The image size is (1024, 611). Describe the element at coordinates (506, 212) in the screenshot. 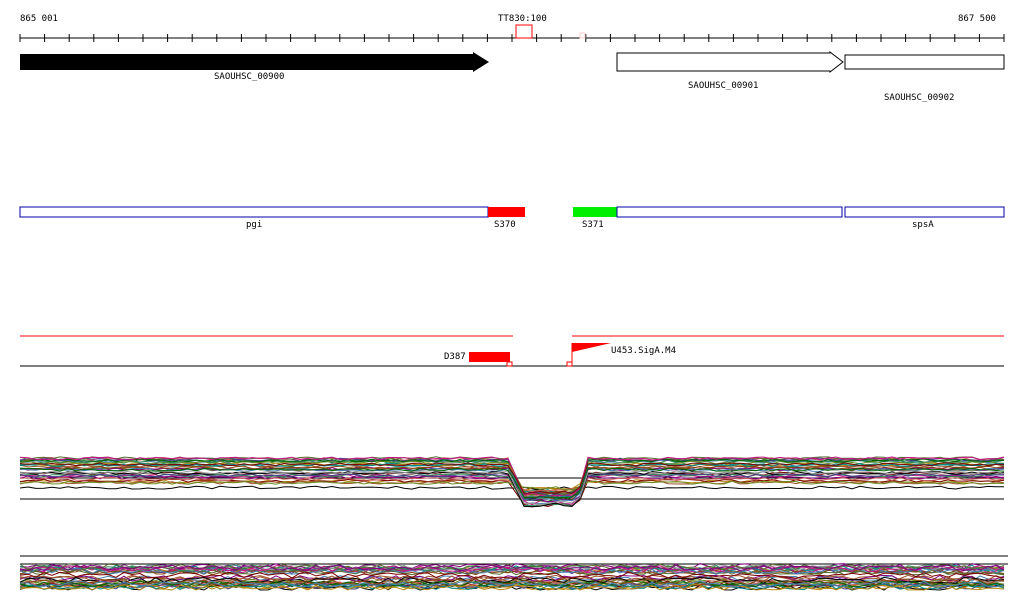

I see `operon-s370` at that location.